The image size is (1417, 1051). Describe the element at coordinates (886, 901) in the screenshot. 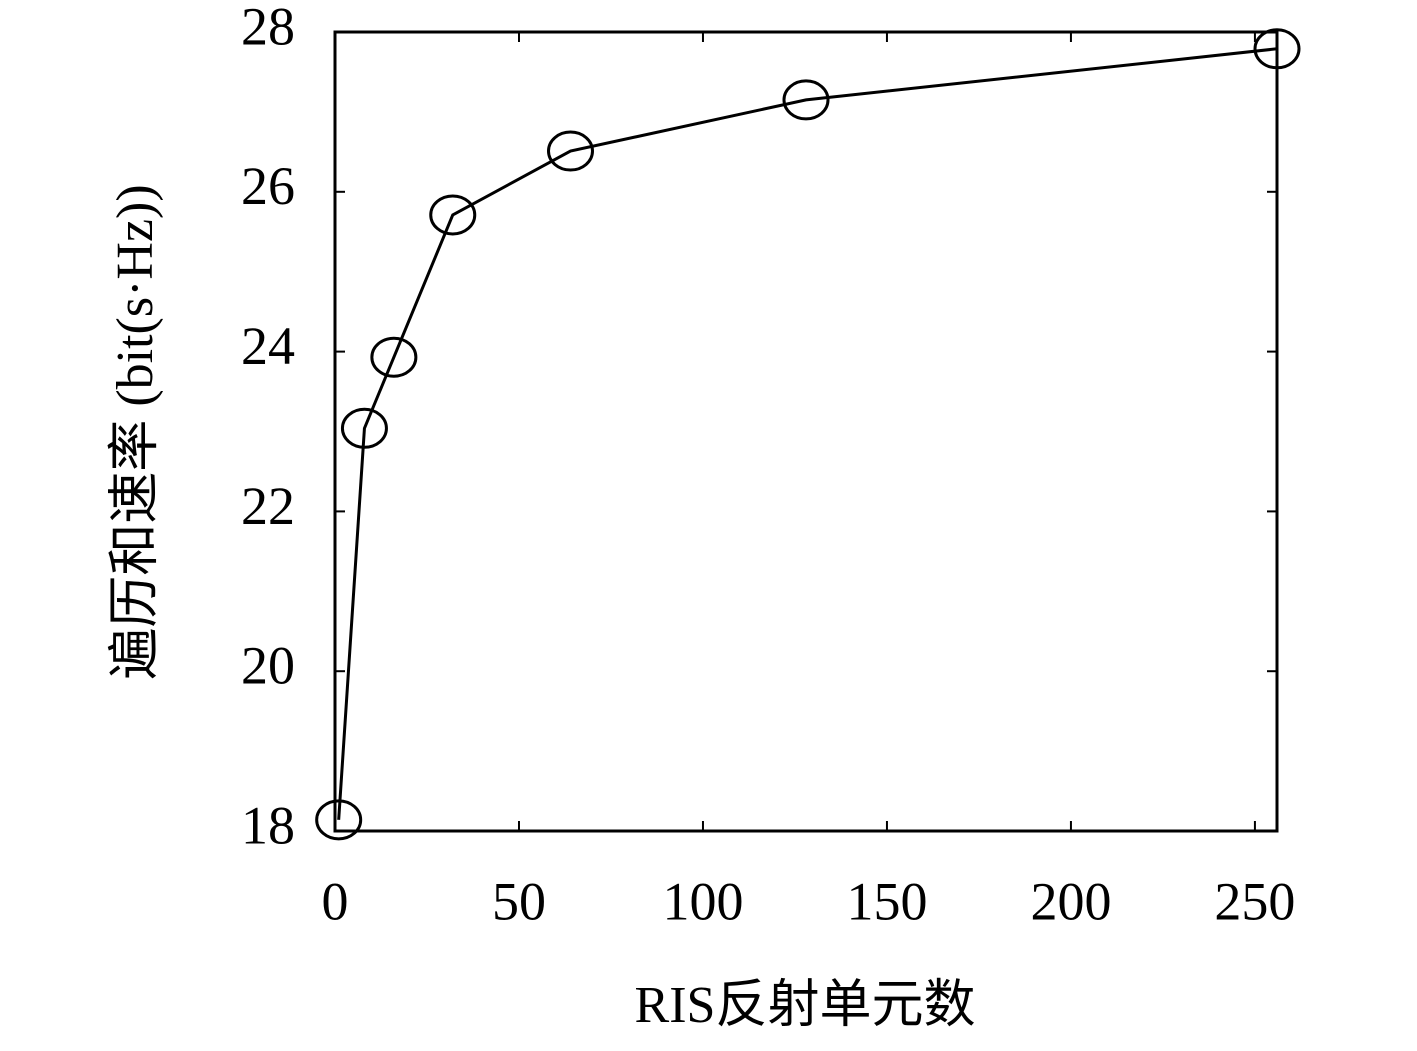

I see `x-tick-label: 150` at that location.